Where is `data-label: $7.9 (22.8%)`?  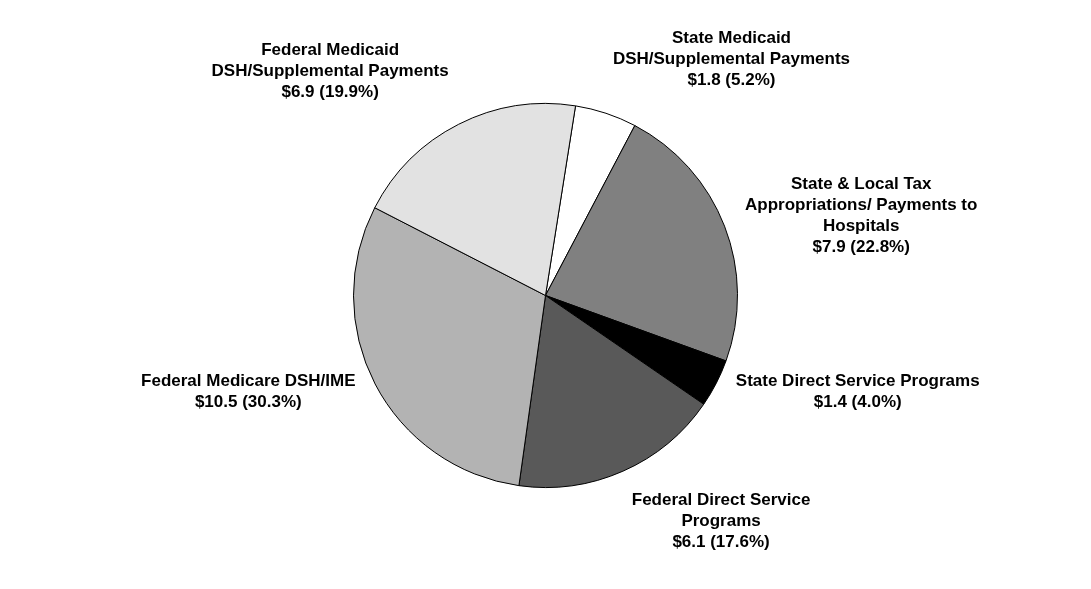 data-label: $7.9 (22.8%) is located at coordinates (861, 247).